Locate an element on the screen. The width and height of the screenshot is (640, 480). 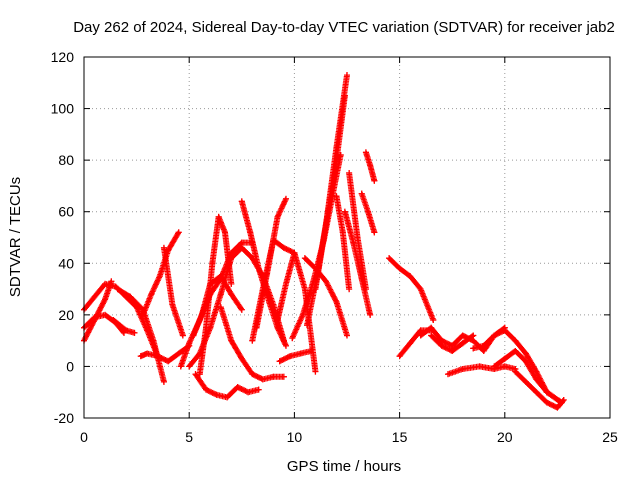
y-axis-label: SDTVAR / TECUs is located at coordinates (15, 237).